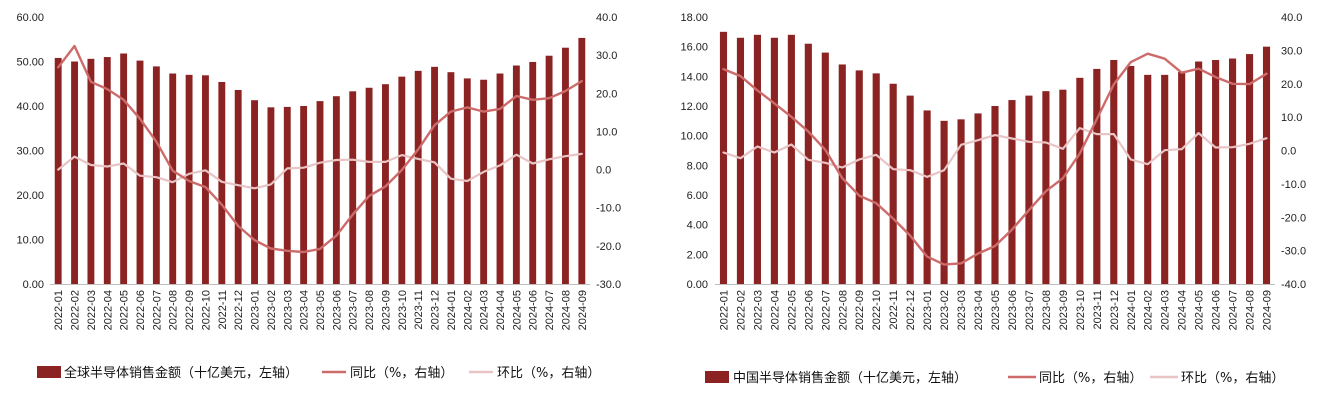 The image size is (1323, 411). I want to click on mom-line, so click(320, 171).